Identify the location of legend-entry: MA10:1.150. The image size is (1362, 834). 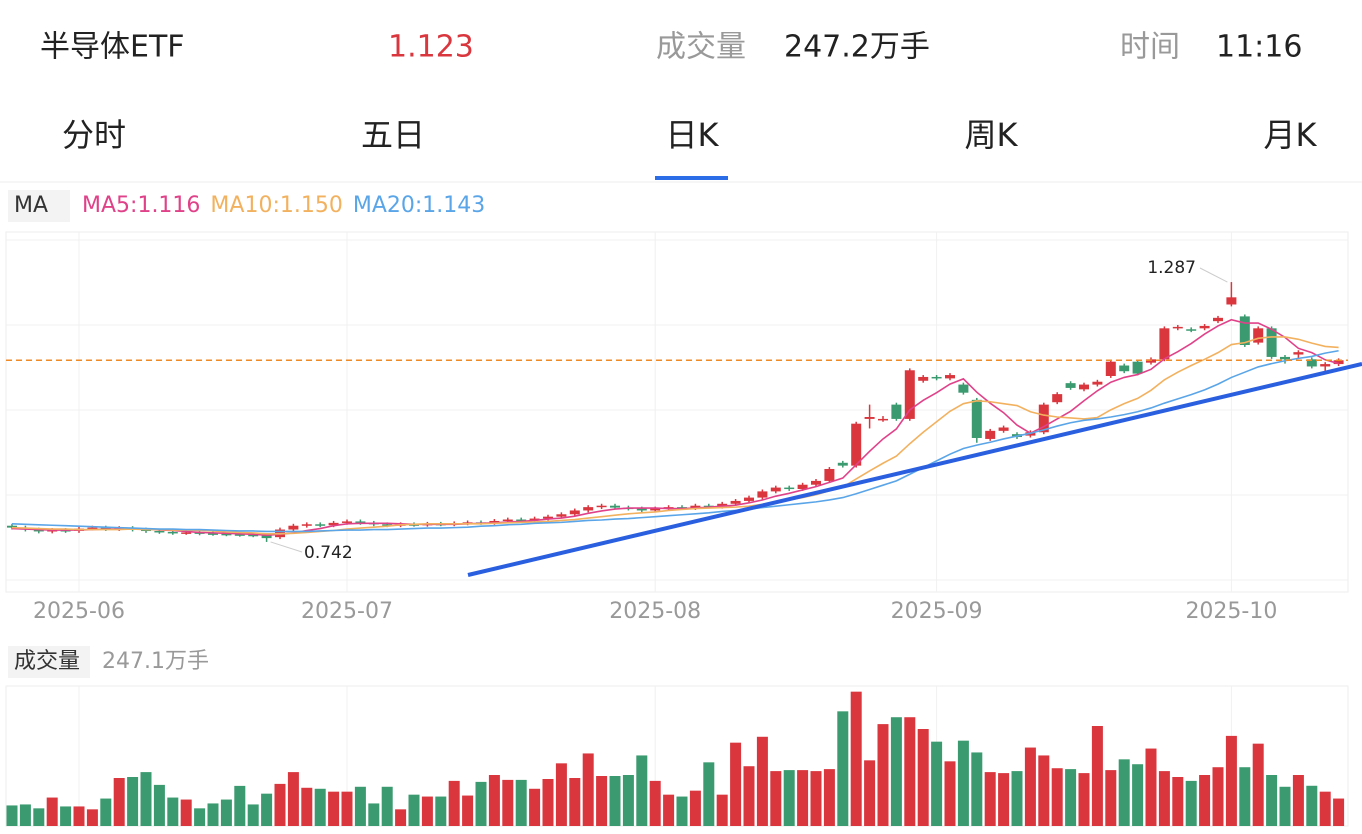
(276, 205).